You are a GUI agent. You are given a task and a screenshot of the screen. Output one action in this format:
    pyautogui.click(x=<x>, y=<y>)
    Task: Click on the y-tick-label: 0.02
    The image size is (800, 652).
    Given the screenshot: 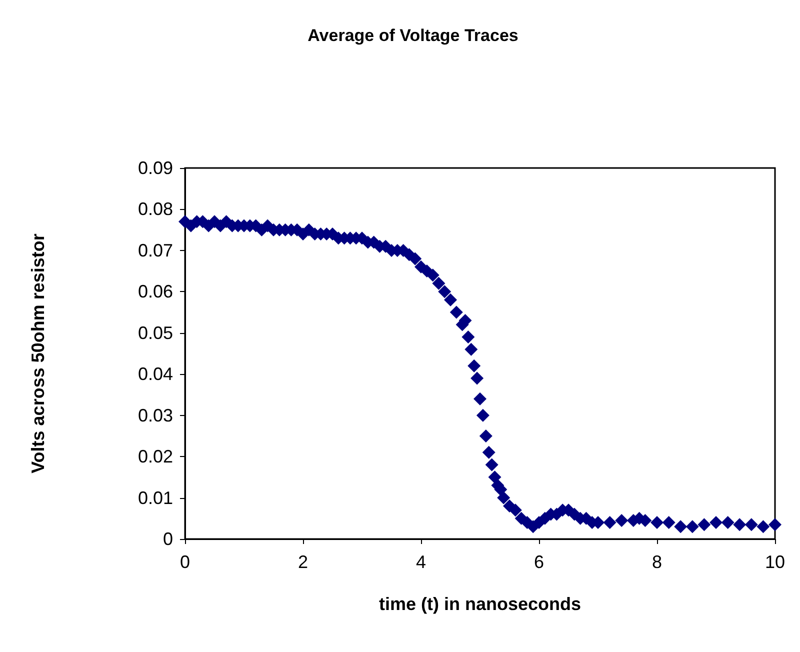 What is the action you would take?
    pyautogui.click(x=155, y=456)
    